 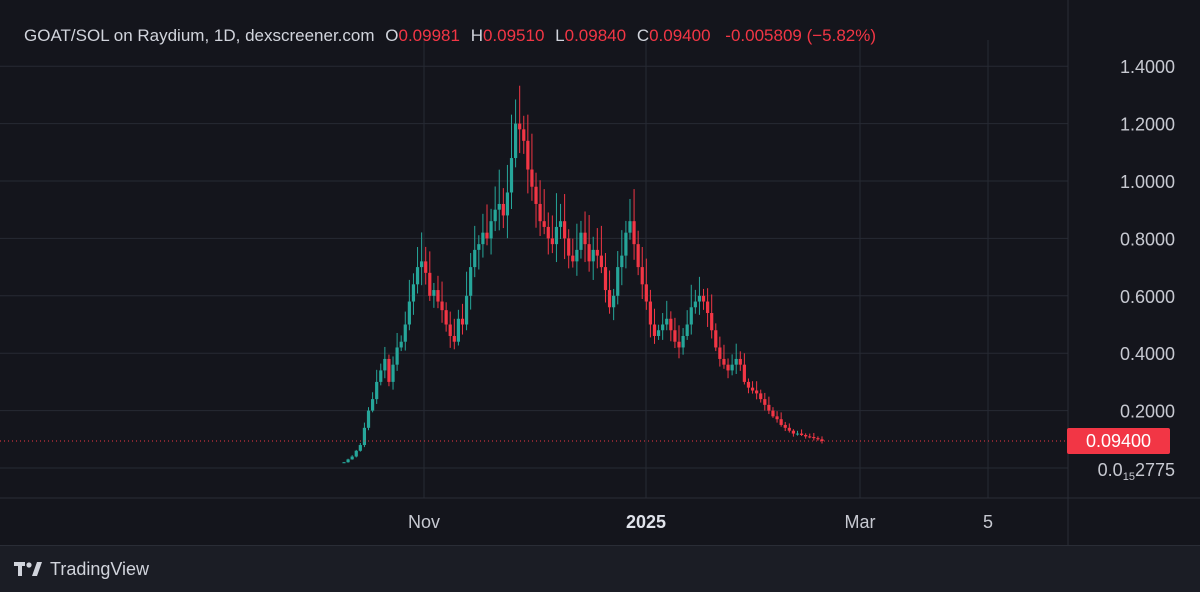 I want to click on y-tick-label: 1.0000, so click(x=1147, y=182).